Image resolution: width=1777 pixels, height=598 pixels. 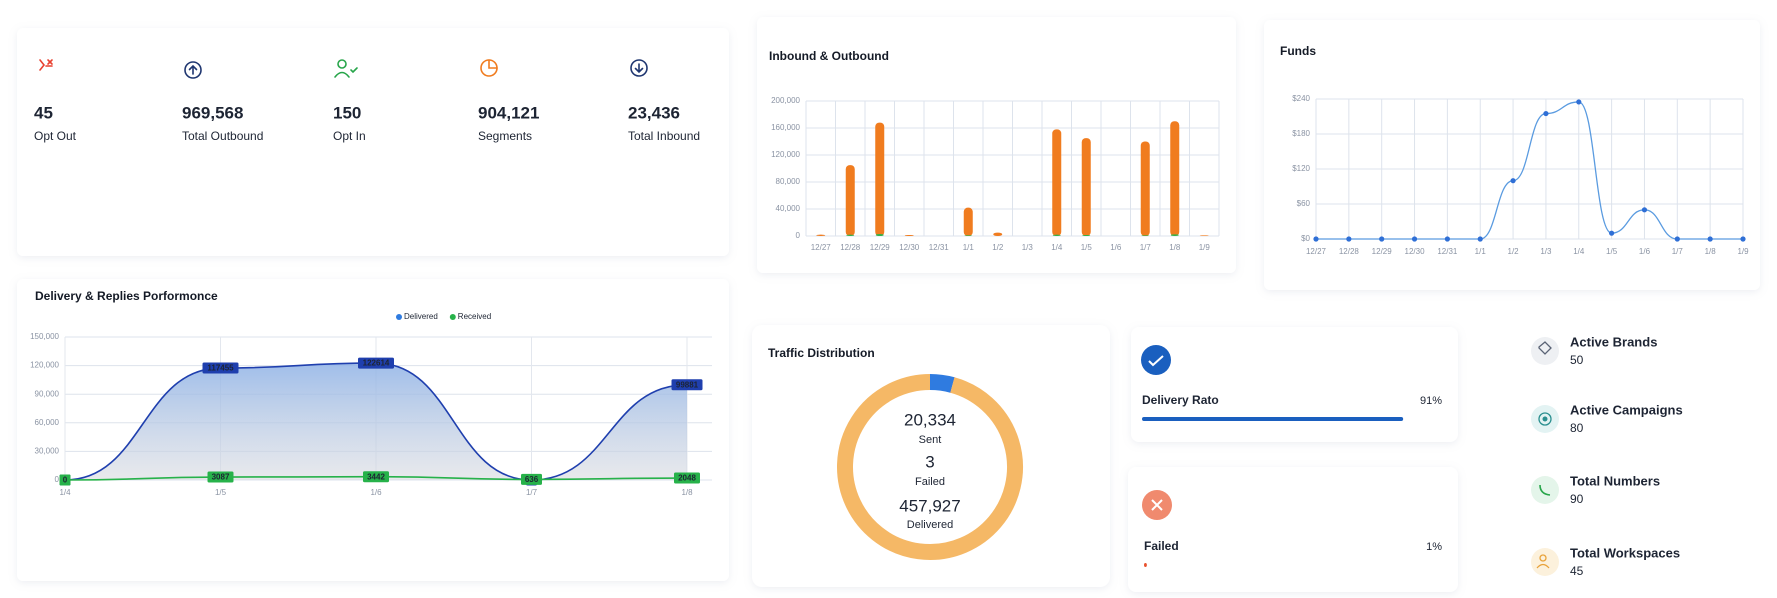 What do you see at coordinates (55, 136) in the screenshot?
I see `stat-label: Opt Out` at bounding box center [55, 136].